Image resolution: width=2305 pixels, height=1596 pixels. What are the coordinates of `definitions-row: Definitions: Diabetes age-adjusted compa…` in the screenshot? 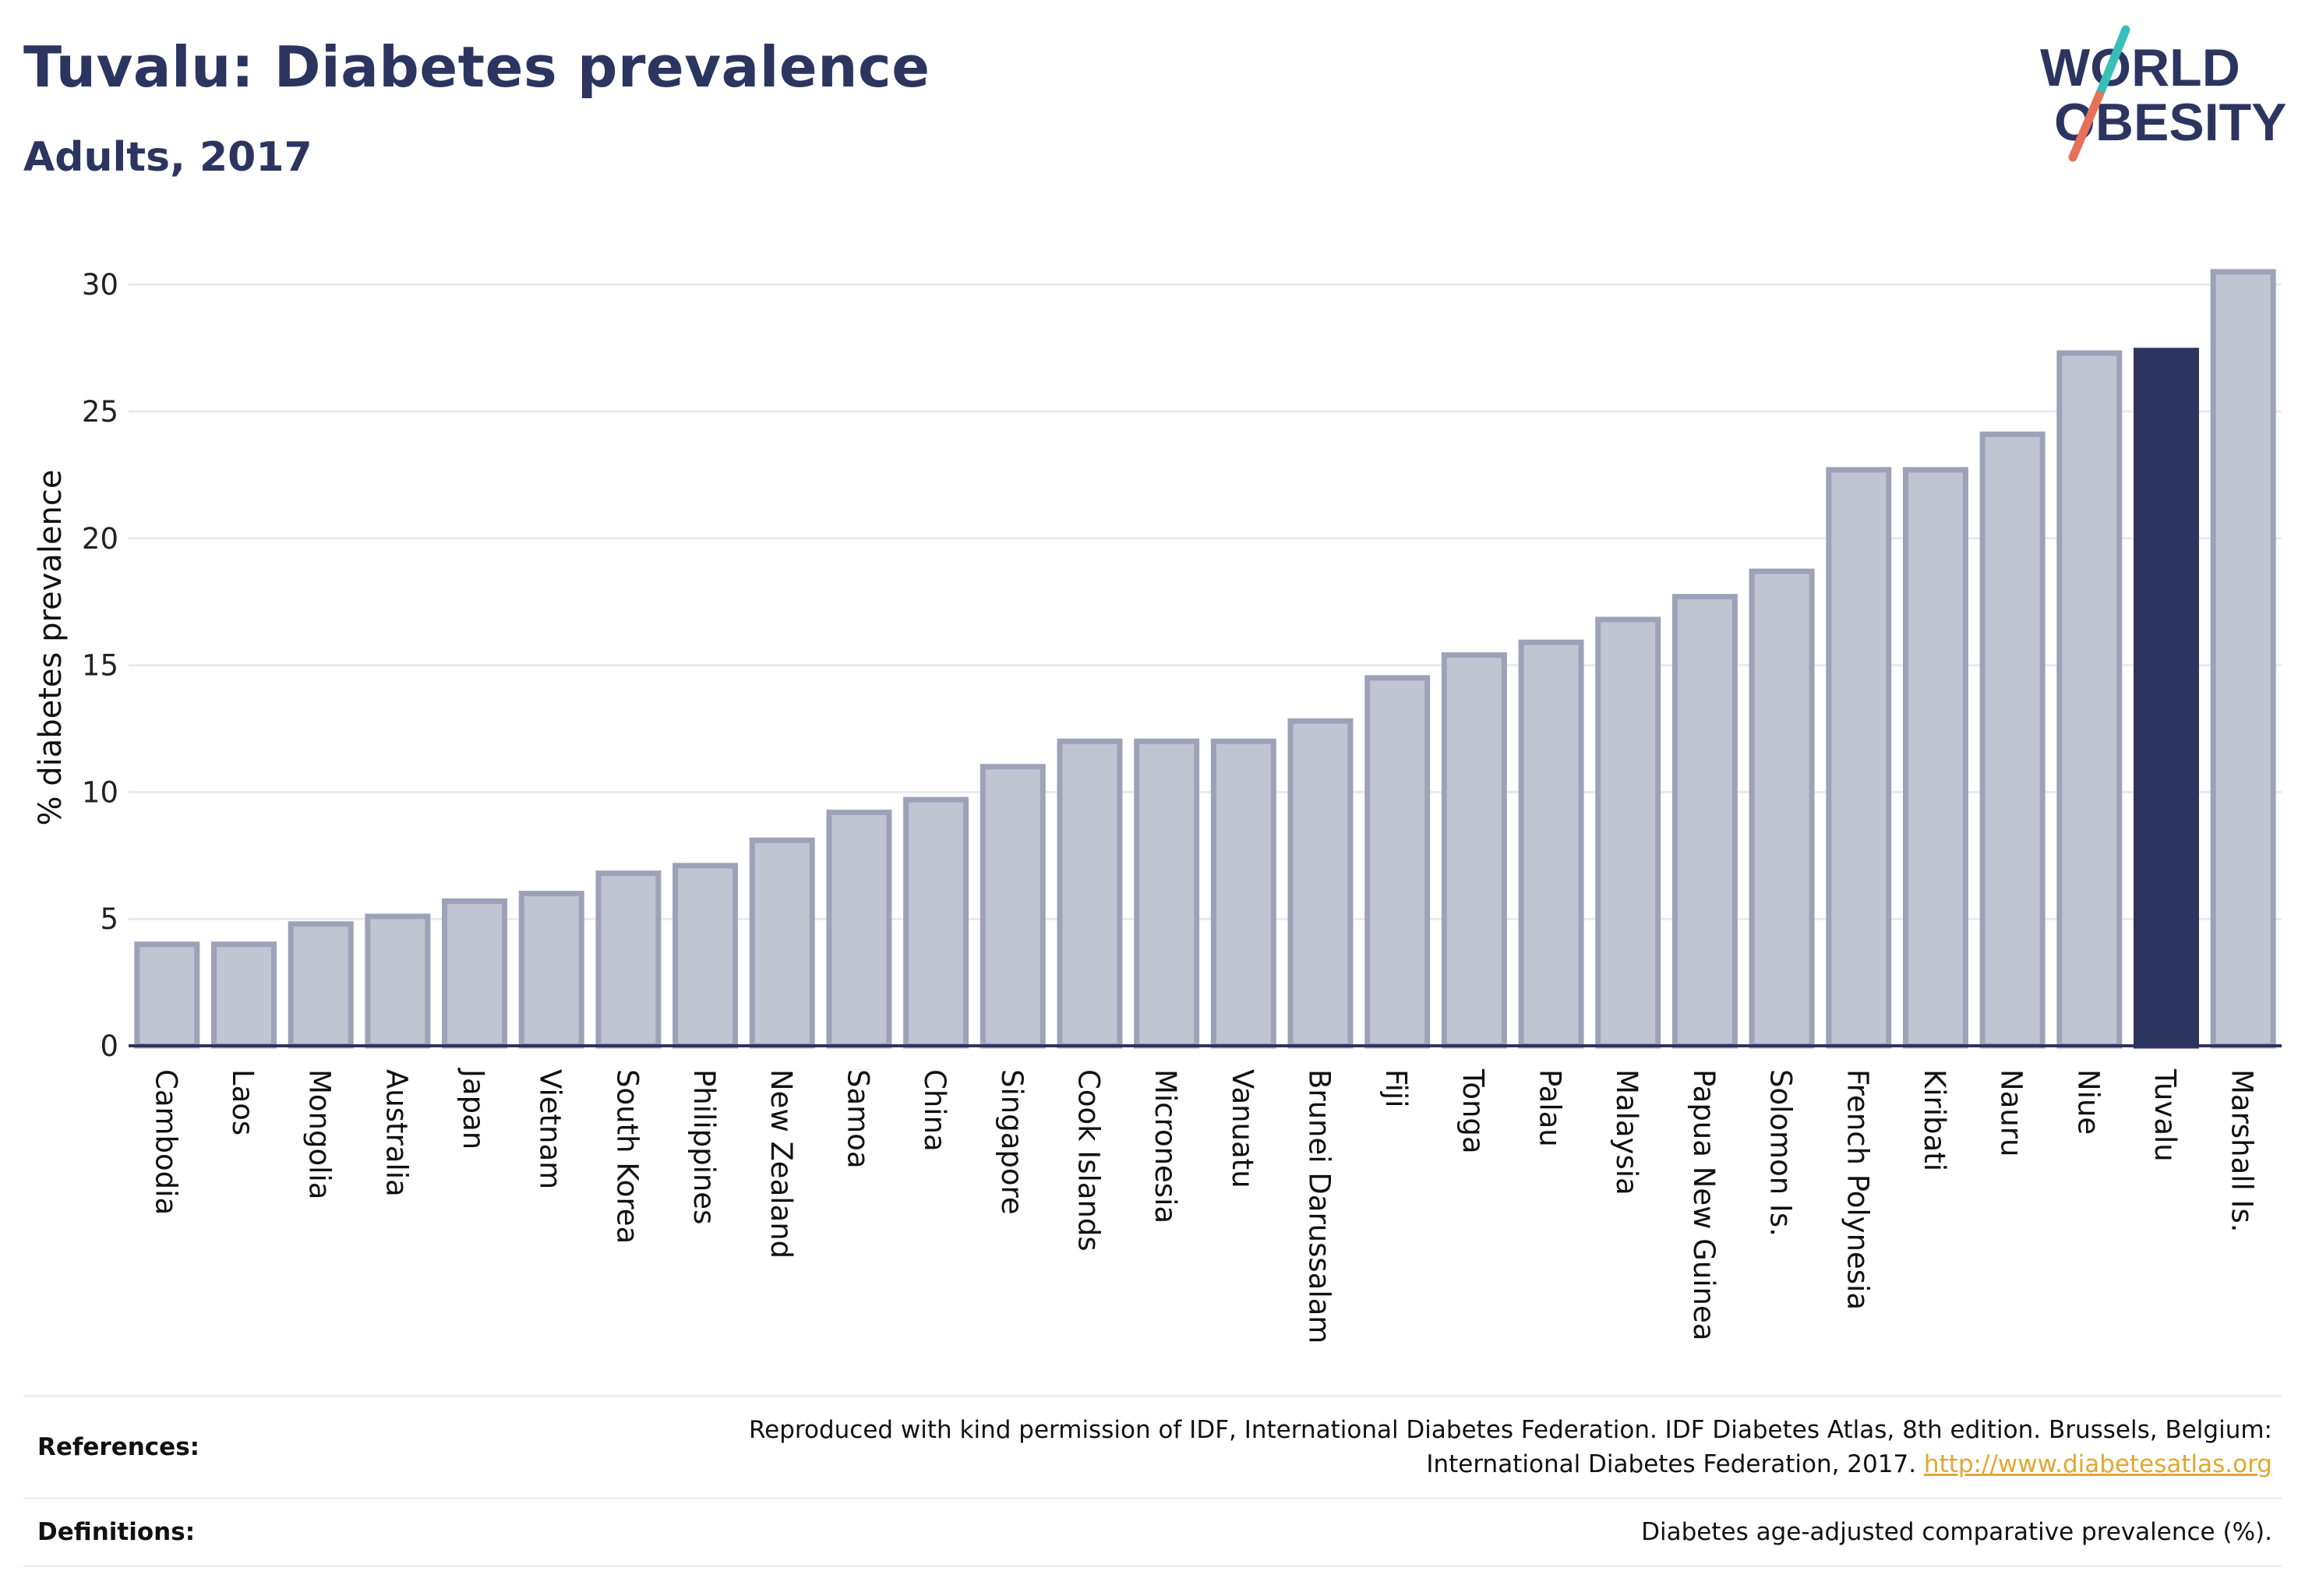 It's located at (1152, 1532).